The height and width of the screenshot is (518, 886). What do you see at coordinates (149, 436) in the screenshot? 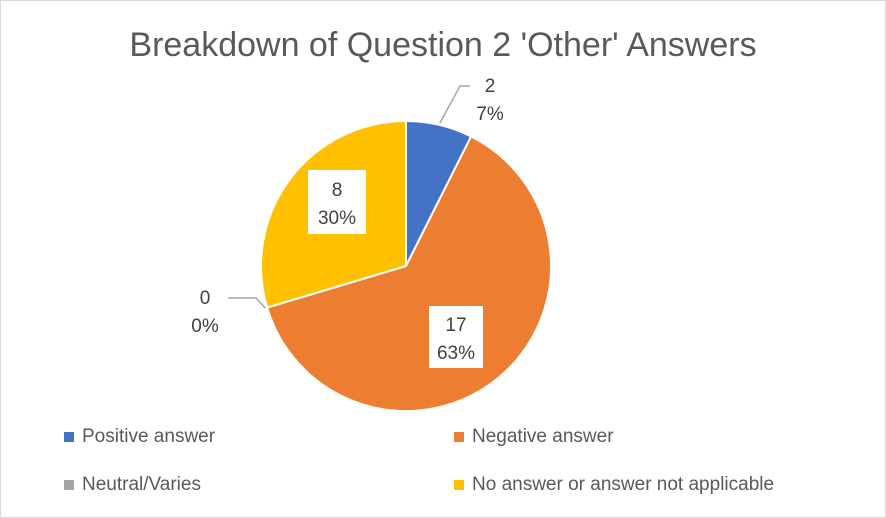
I see `legend-label: Positive answer` at bounding box center [149, 436].